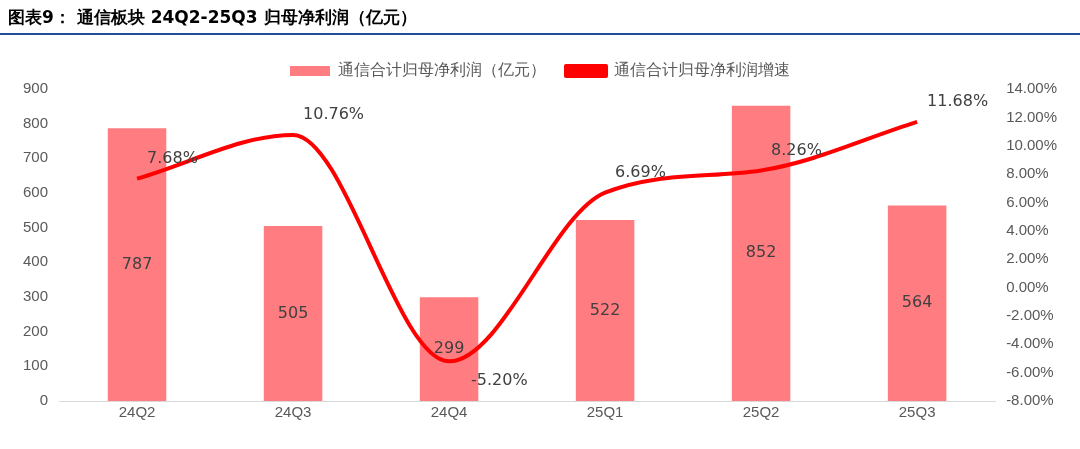 This screenshot has height=449, width=1080. I want to click on y2-tick-label: -6.00%, so click(1030, 371).